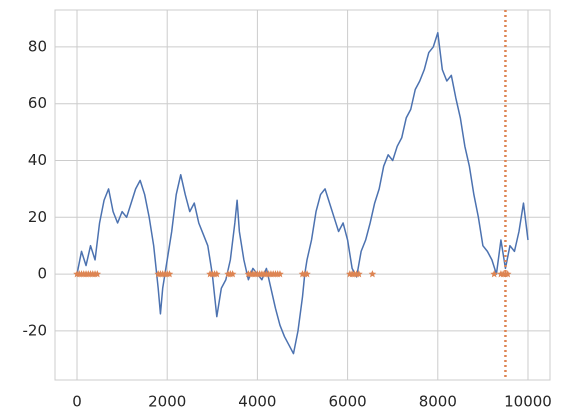 This screenshot has width=564, height=419. I want to click on x-tick-label: 8000, so click(438, 402).